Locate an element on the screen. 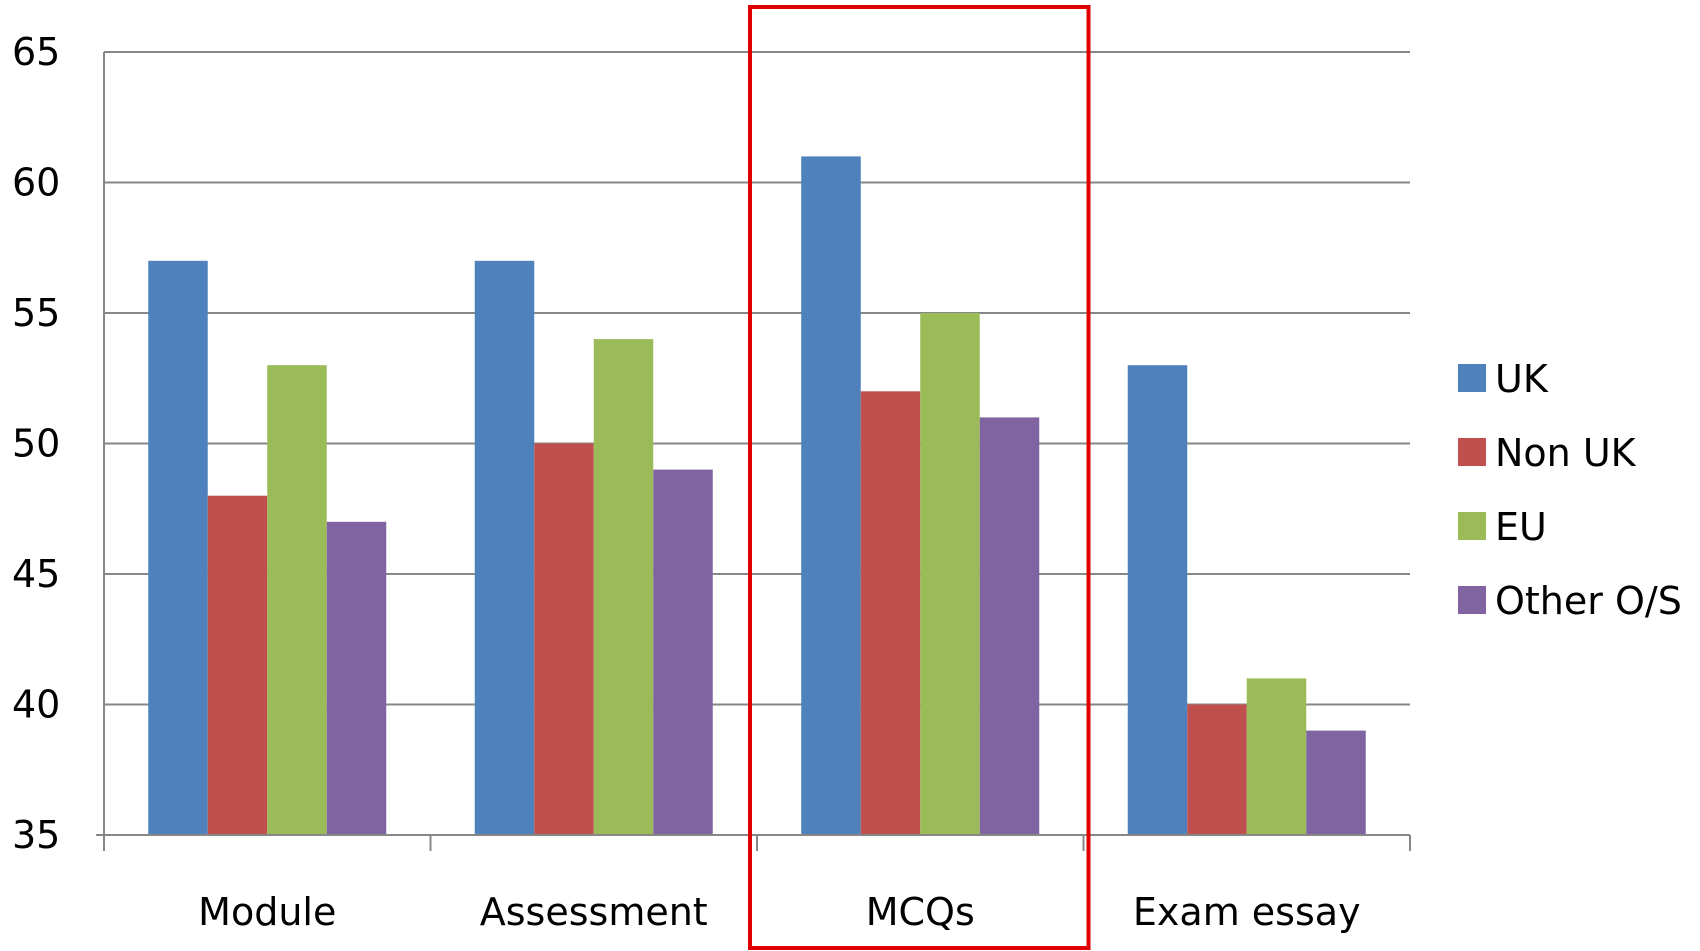  x-category-label: Assessment is located at coordinates (594, 912).